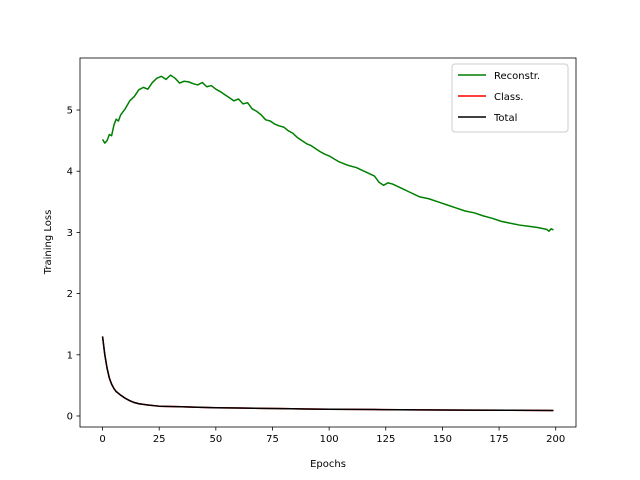 The height and width of the screenshot is (480, 640). What do you see at coordinates (385, 439) in the screenshot?
I see `x-tick-label: 125` at bounding box center [385, 439].